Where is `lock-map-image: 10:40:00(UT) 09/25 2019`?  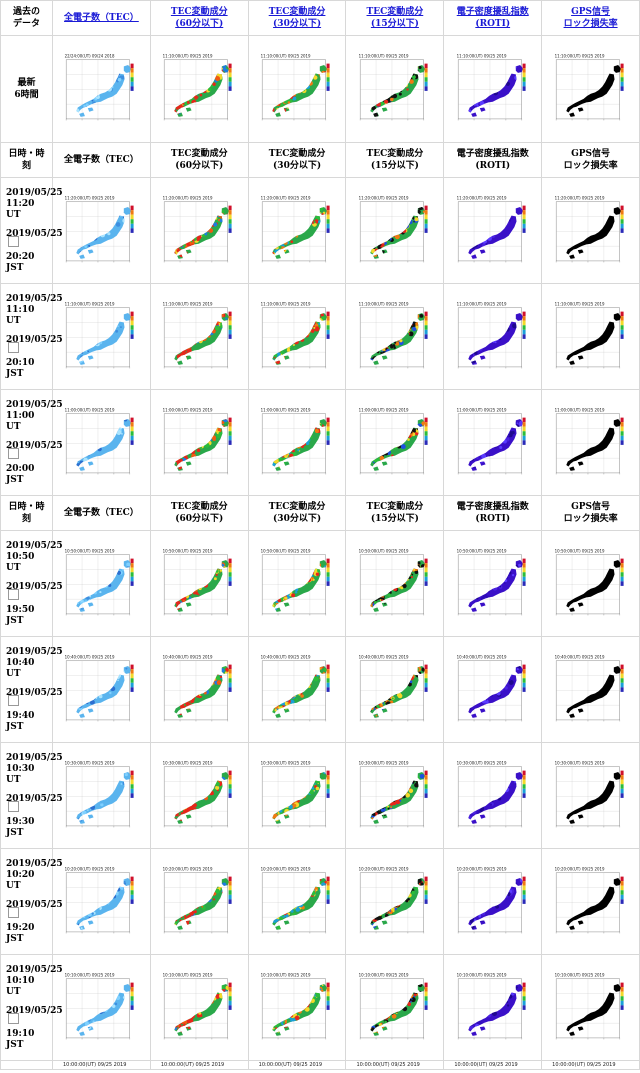
lock-map-image: 10:40:00(UT) 09/25 2019 is located at coordinates (591, 690).